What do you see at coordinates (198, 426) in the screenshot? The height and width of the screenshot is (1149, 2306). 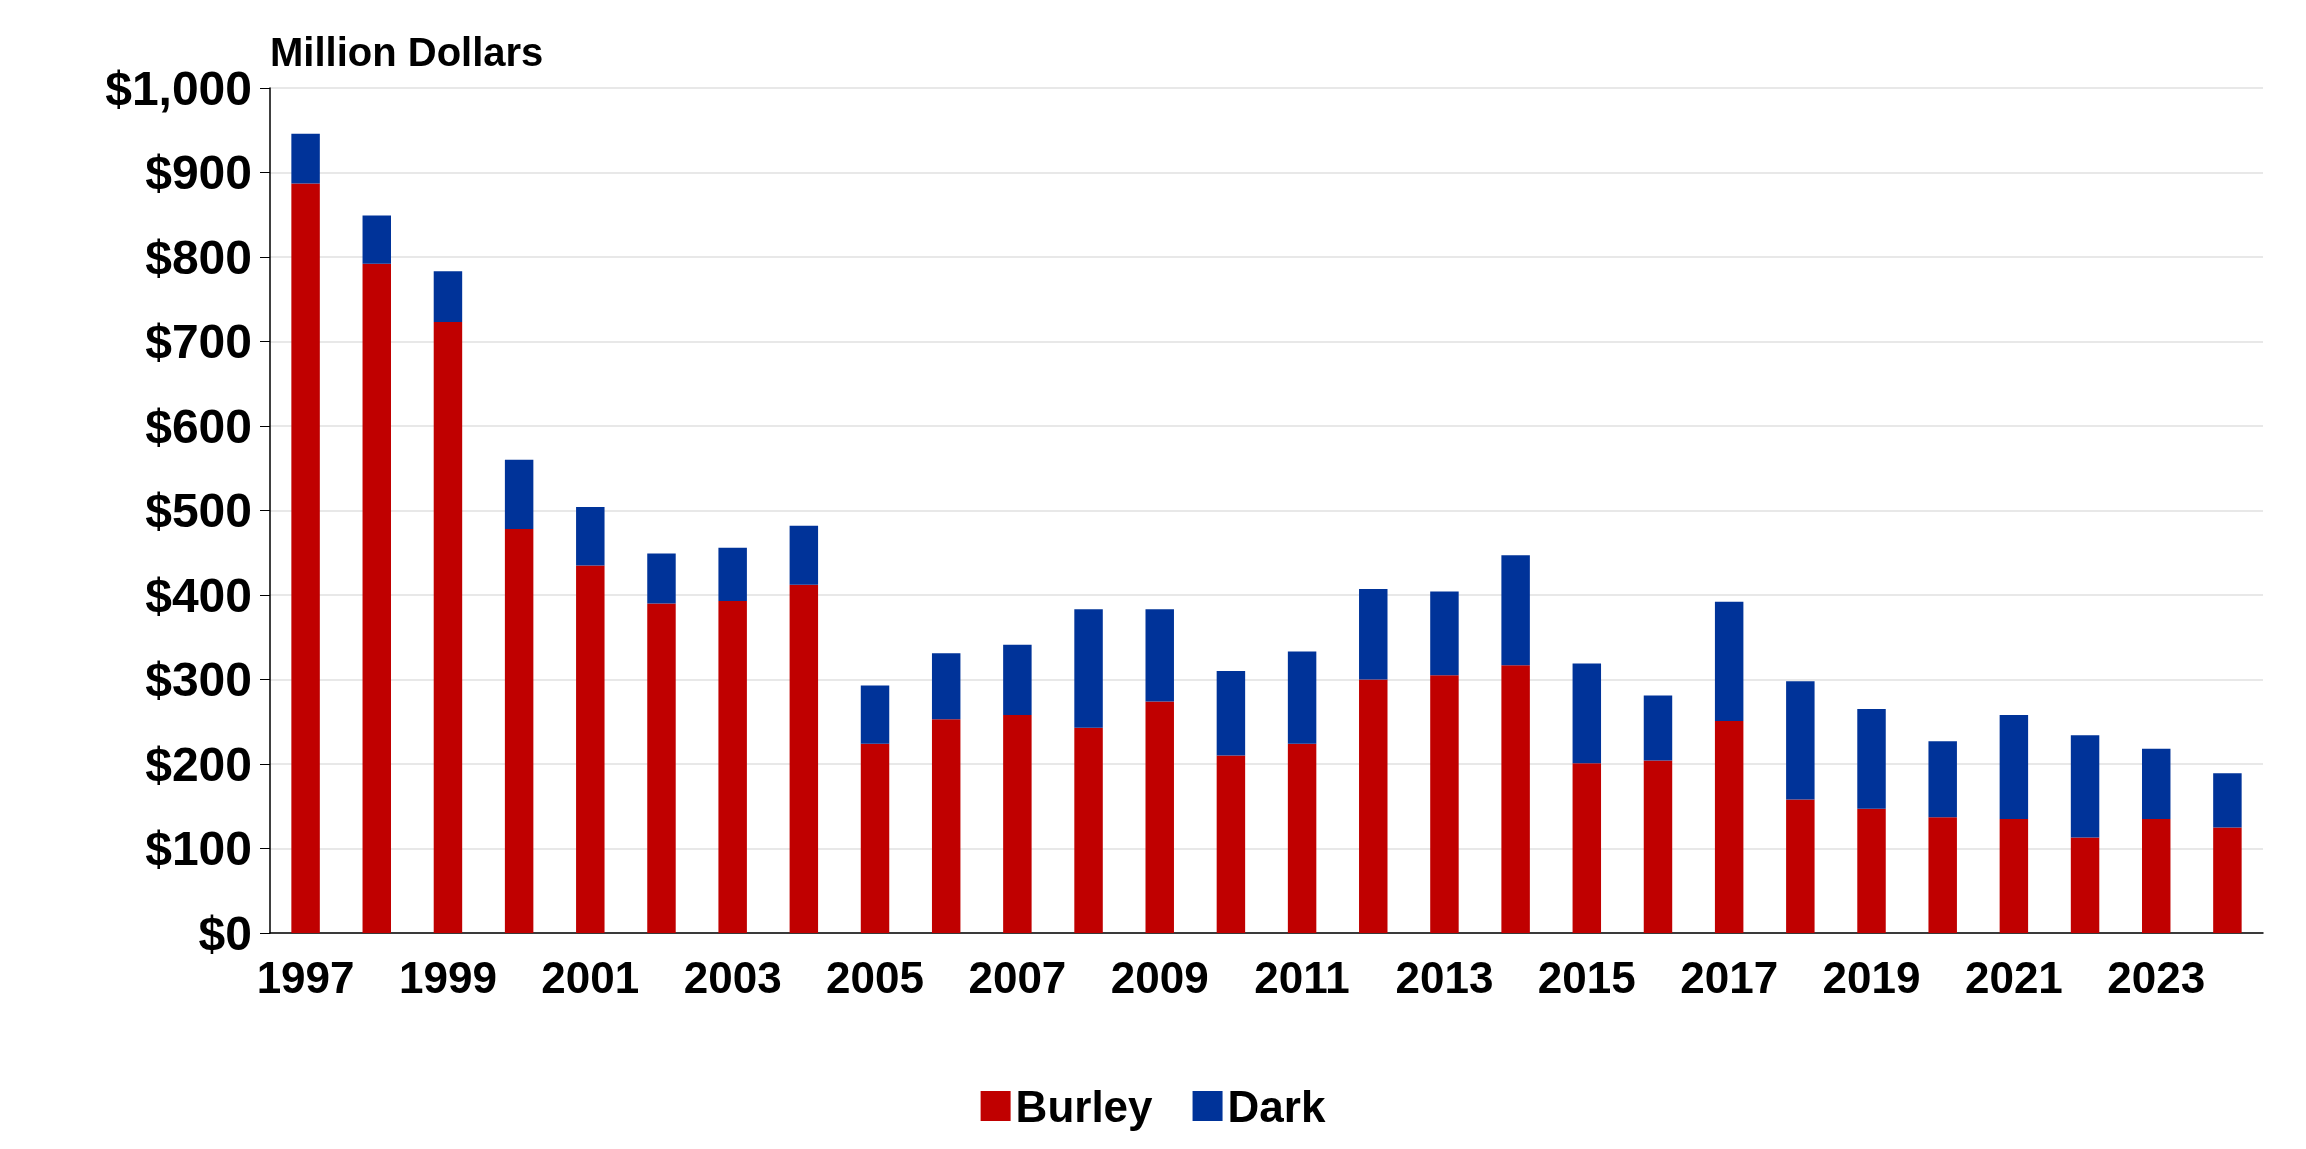 I see `y-tick-label: $600` at bounding box center [198, 426].